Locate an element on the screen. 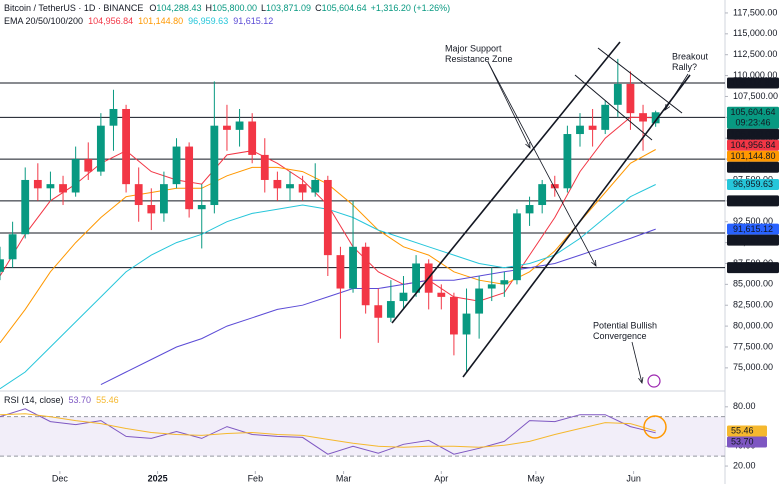  x-tick-label: May is located at coordinates (536, 478).